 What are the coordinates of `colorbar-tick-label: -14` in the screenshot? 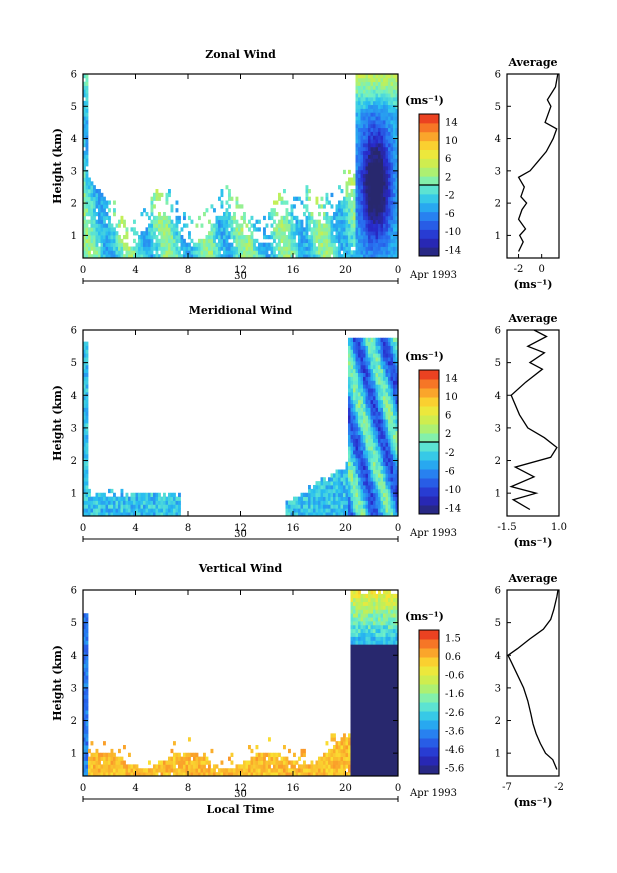 It's located at (453, 251).